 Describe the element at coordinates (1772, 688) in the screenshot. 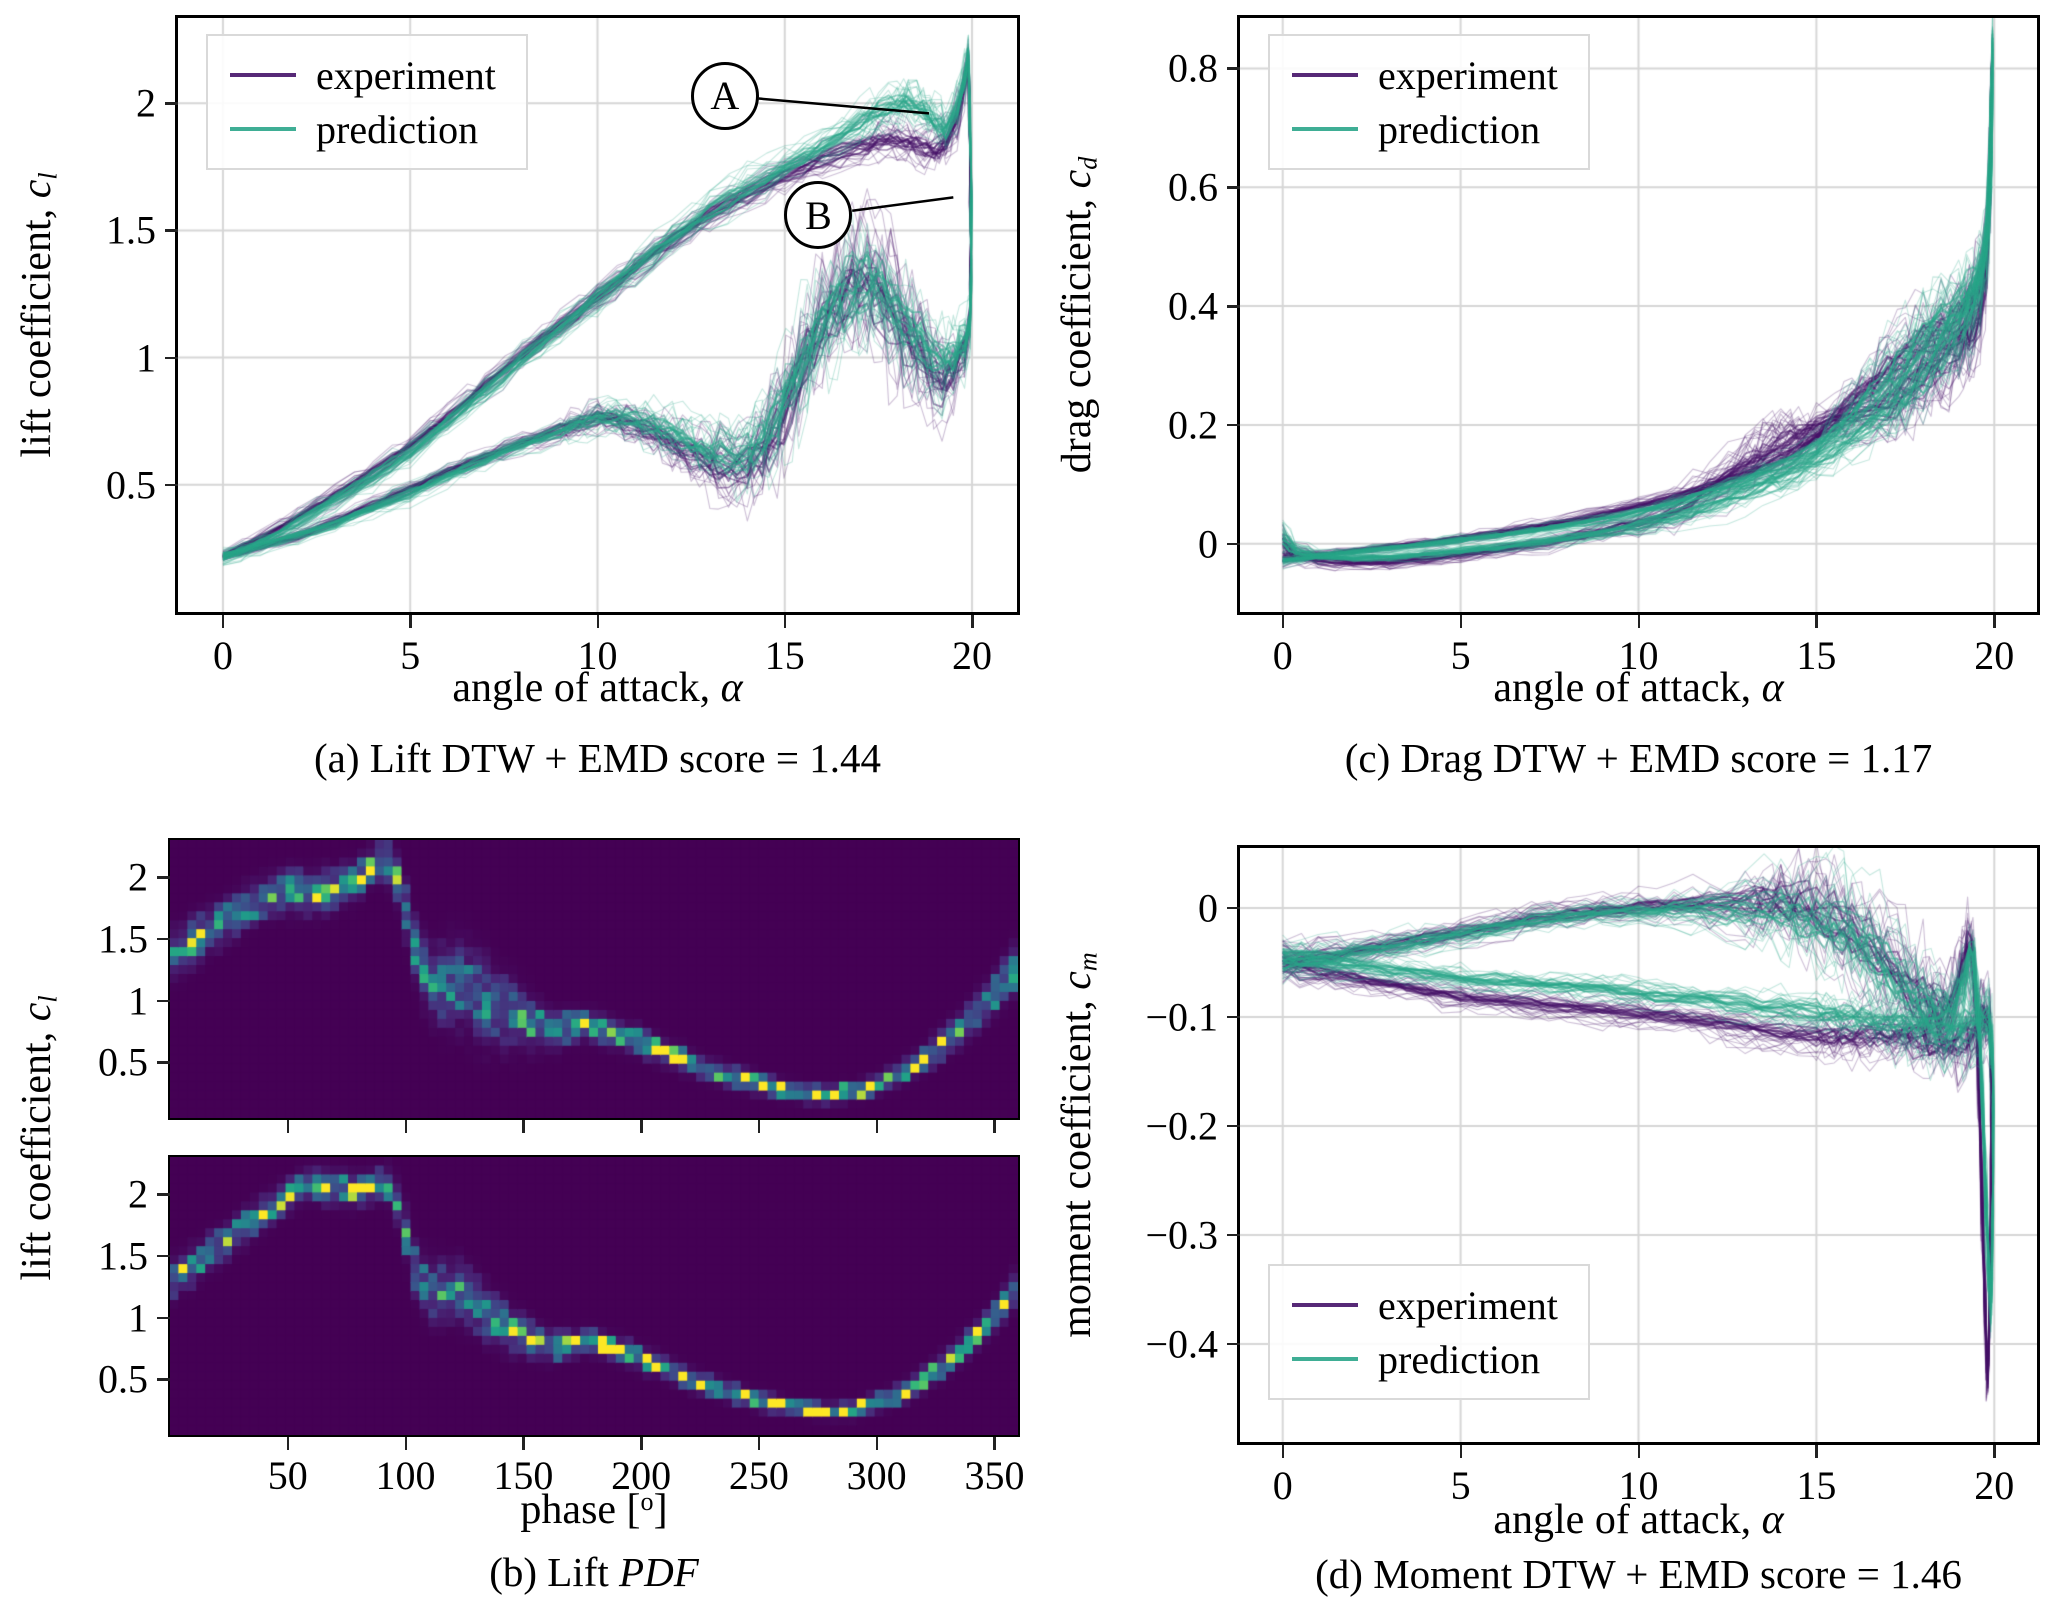

I see `label-part: α` at that location.